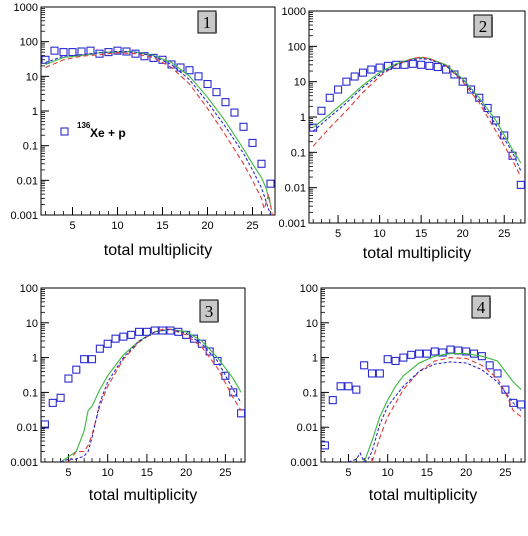 The width and height of the screenshot is (528, 536). I want to click on legend-marker, so click(64, 131).